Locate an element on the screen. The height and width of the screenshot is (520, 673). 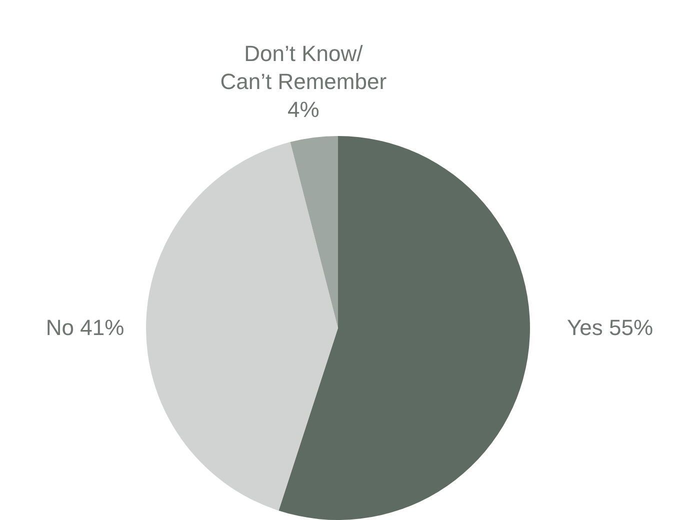
pie-slice is located at coordinates (314, 232).